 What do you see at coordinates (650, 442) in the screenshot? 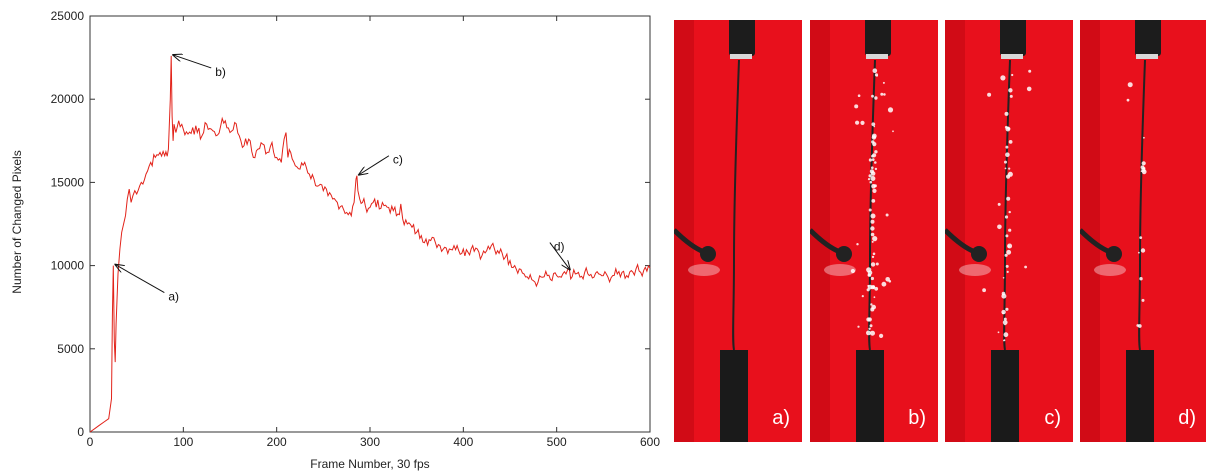
I see `x-tick-label: 600` at bounding box center [650, 442].